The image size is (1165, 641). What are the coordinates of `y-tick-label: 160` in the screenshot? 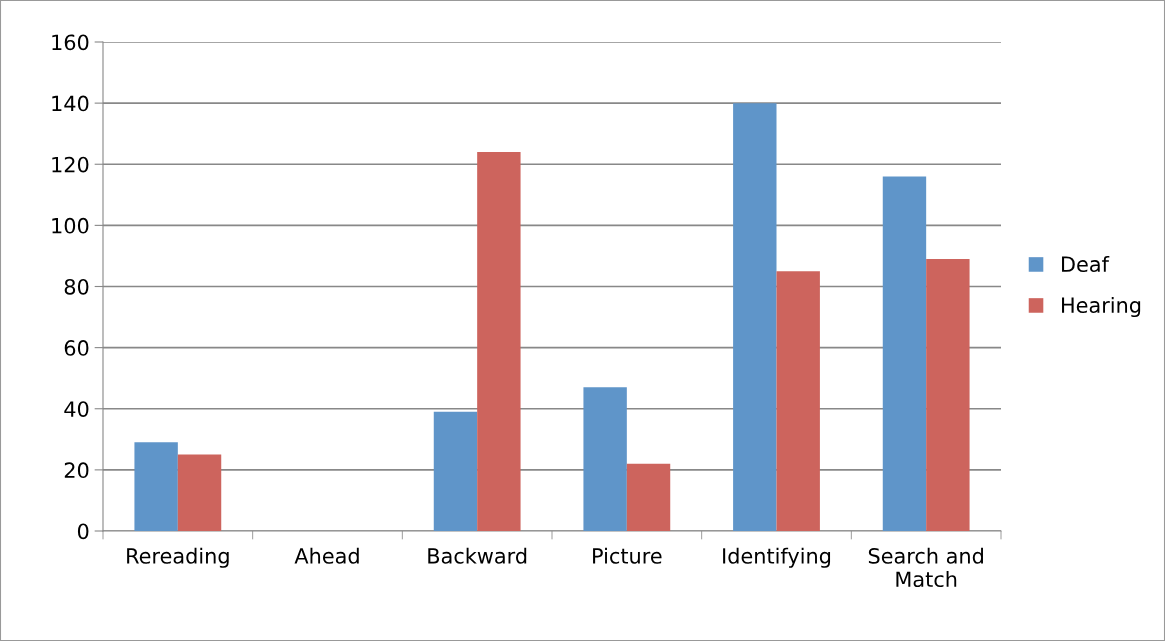 It's located at (70, 42).